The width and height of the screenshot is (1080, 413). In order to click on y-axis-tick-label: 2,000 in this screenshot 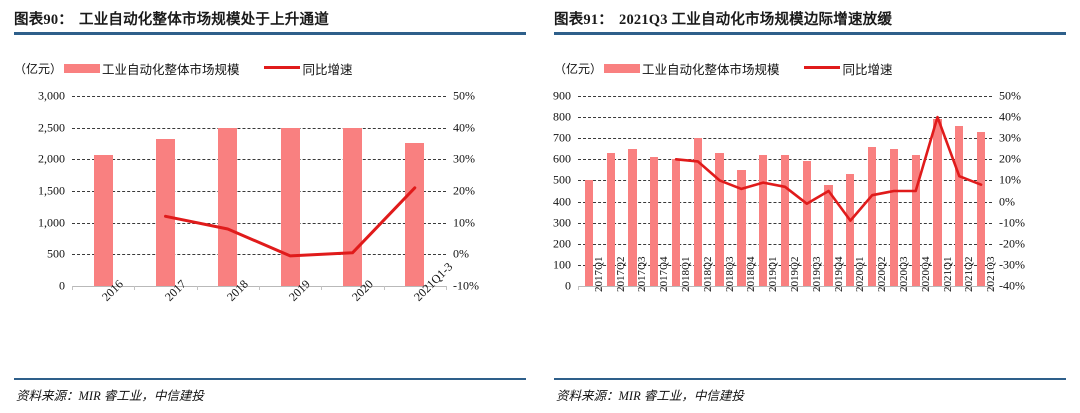, I will do `click(51, 158)`.